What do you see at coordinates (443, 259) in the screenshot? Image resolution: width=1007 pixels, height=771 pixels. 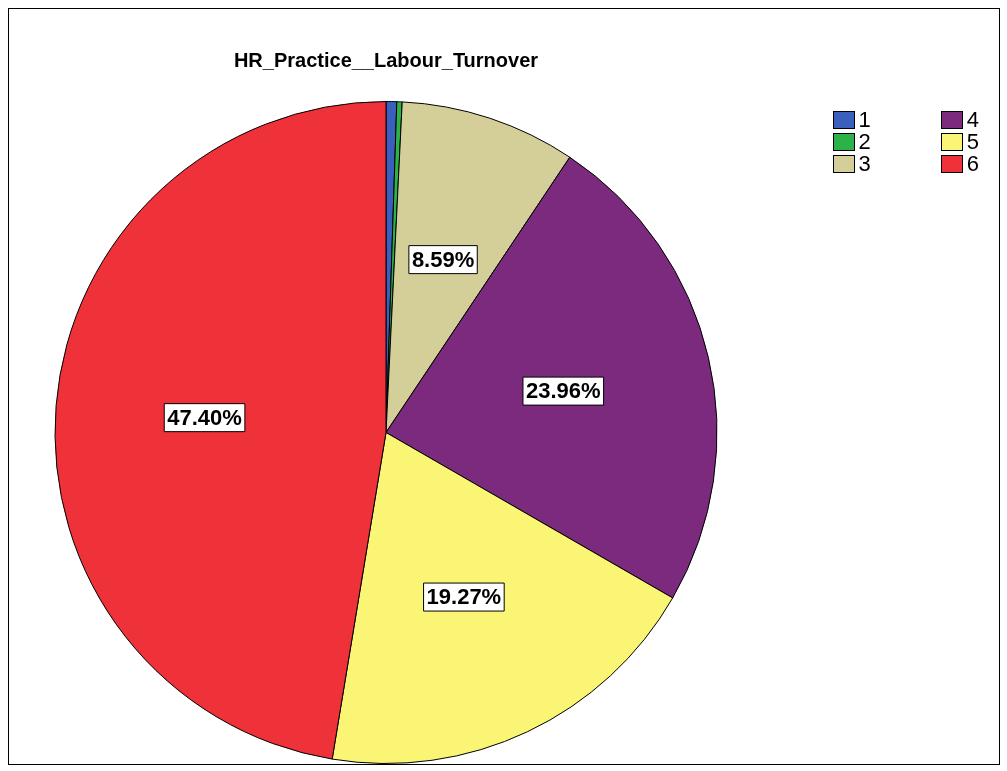 I see `data-label: 8.59%` at bounding box center [443, 259].